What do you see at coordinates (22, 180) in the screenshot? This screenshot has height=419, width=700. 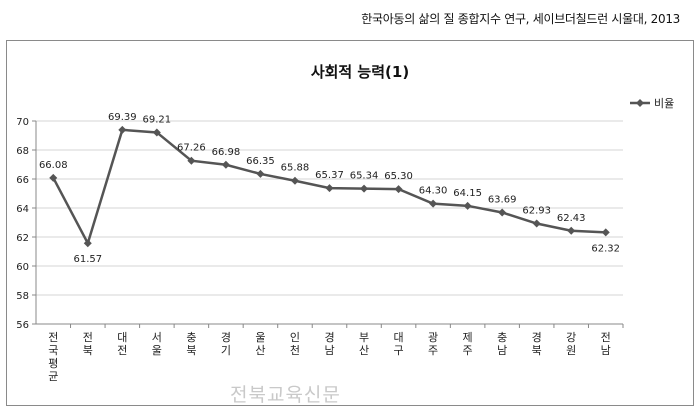 I see `y-tick-label: 66` at bounding box center [22, 180].